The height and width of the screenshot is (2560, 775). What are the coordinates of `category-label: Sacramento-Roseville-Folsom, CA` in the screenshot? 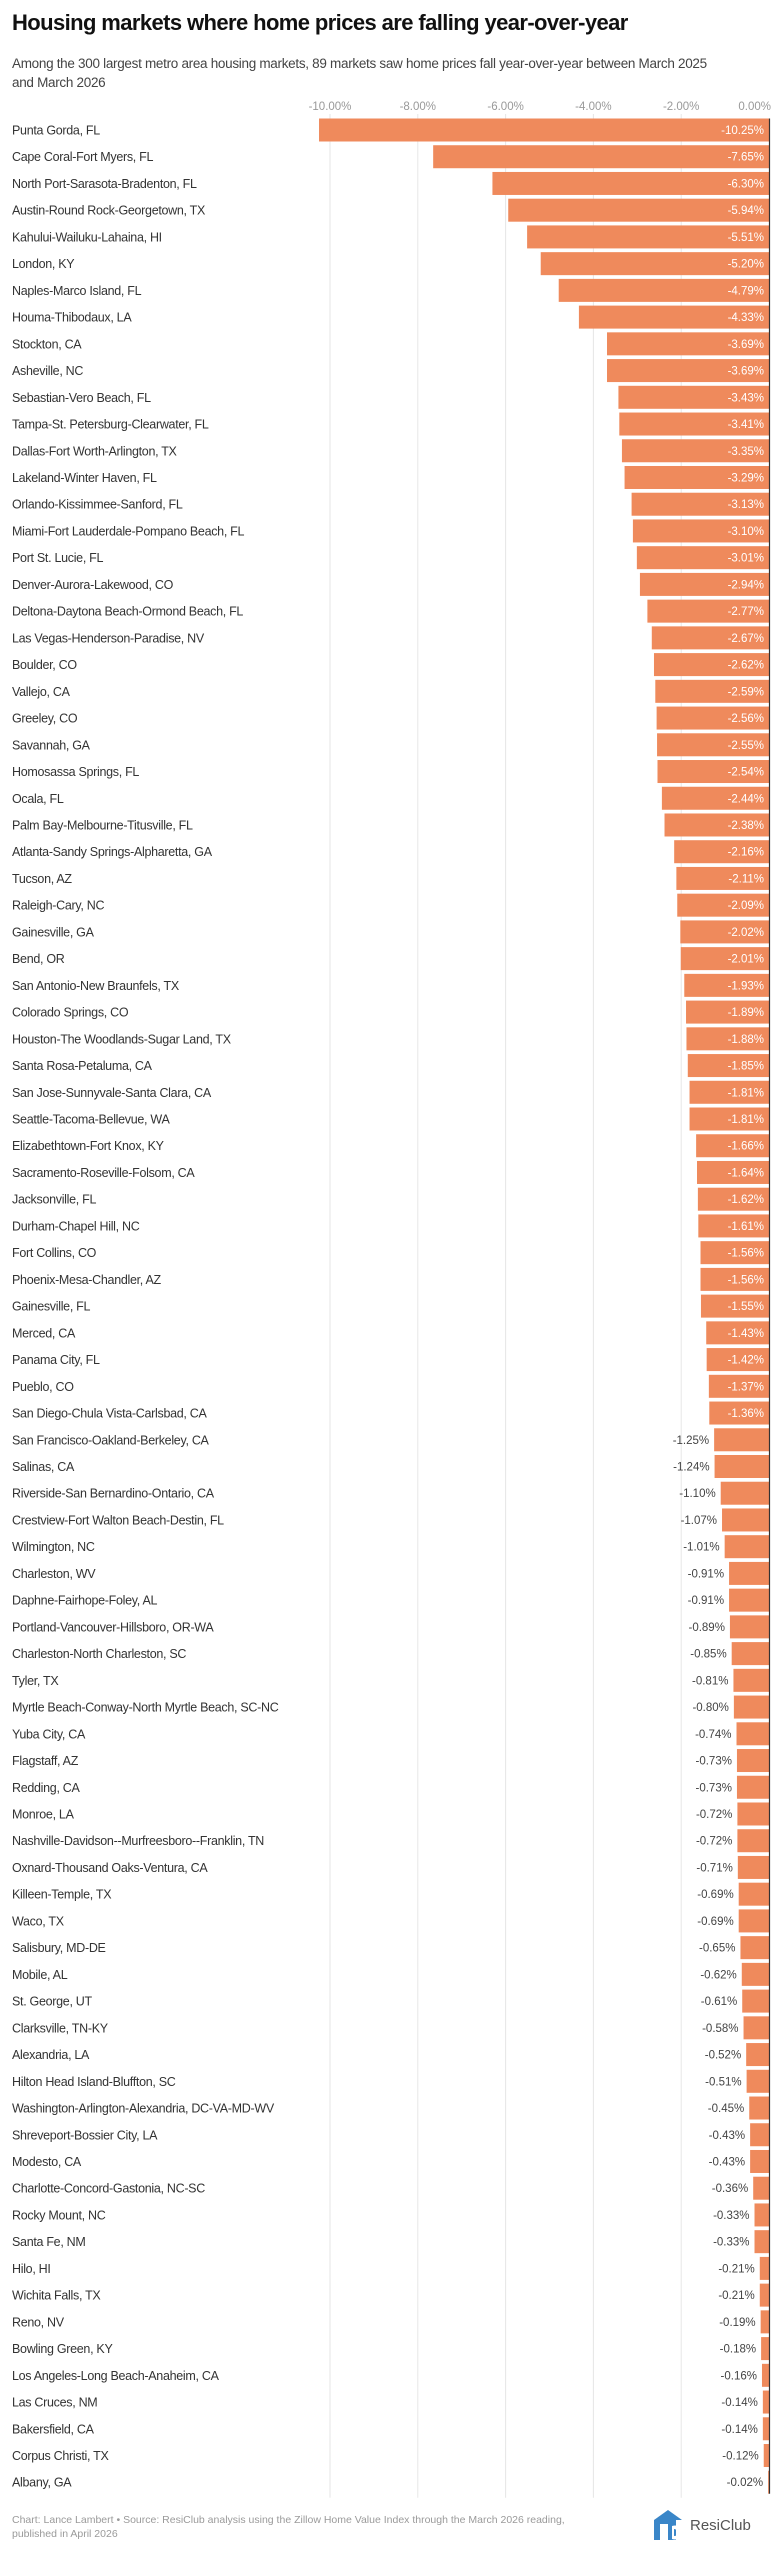 It's located at (103, 1173).